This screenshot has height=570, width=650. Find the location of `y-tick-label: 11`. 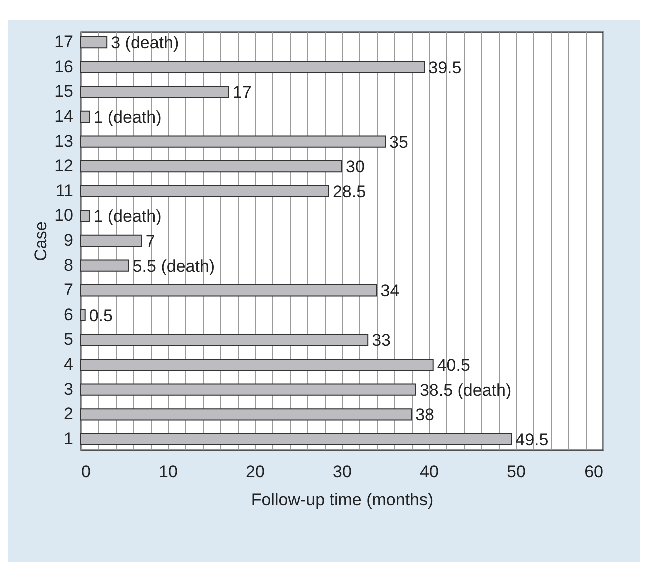

y-tick-label: 11 is located at coordinates (65, 190).